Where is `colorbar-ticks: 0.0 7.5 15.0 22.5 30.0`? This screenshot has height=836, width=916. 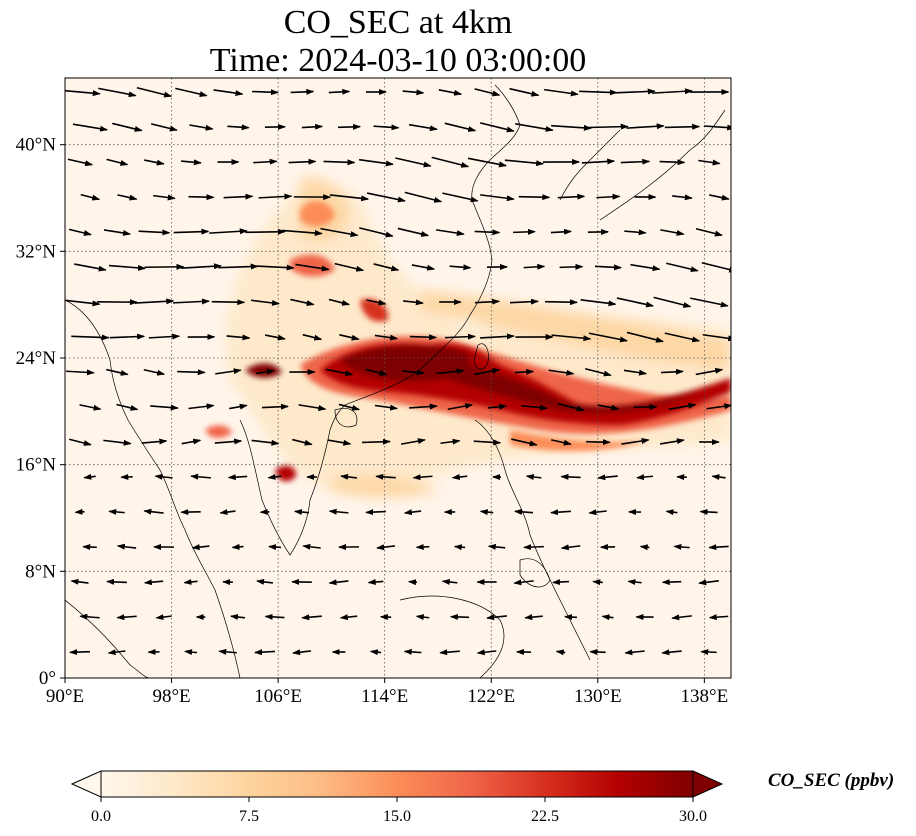 colorbar-ticks: 0.0 7.5 15.0 22.5 30.0 is located at coordinates (399, 811).